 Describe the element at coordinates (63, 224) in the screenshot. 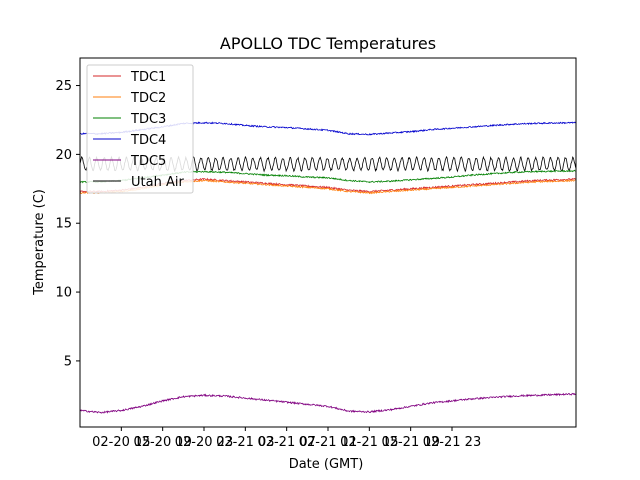

I see `y-tick-label: 15` at that location.